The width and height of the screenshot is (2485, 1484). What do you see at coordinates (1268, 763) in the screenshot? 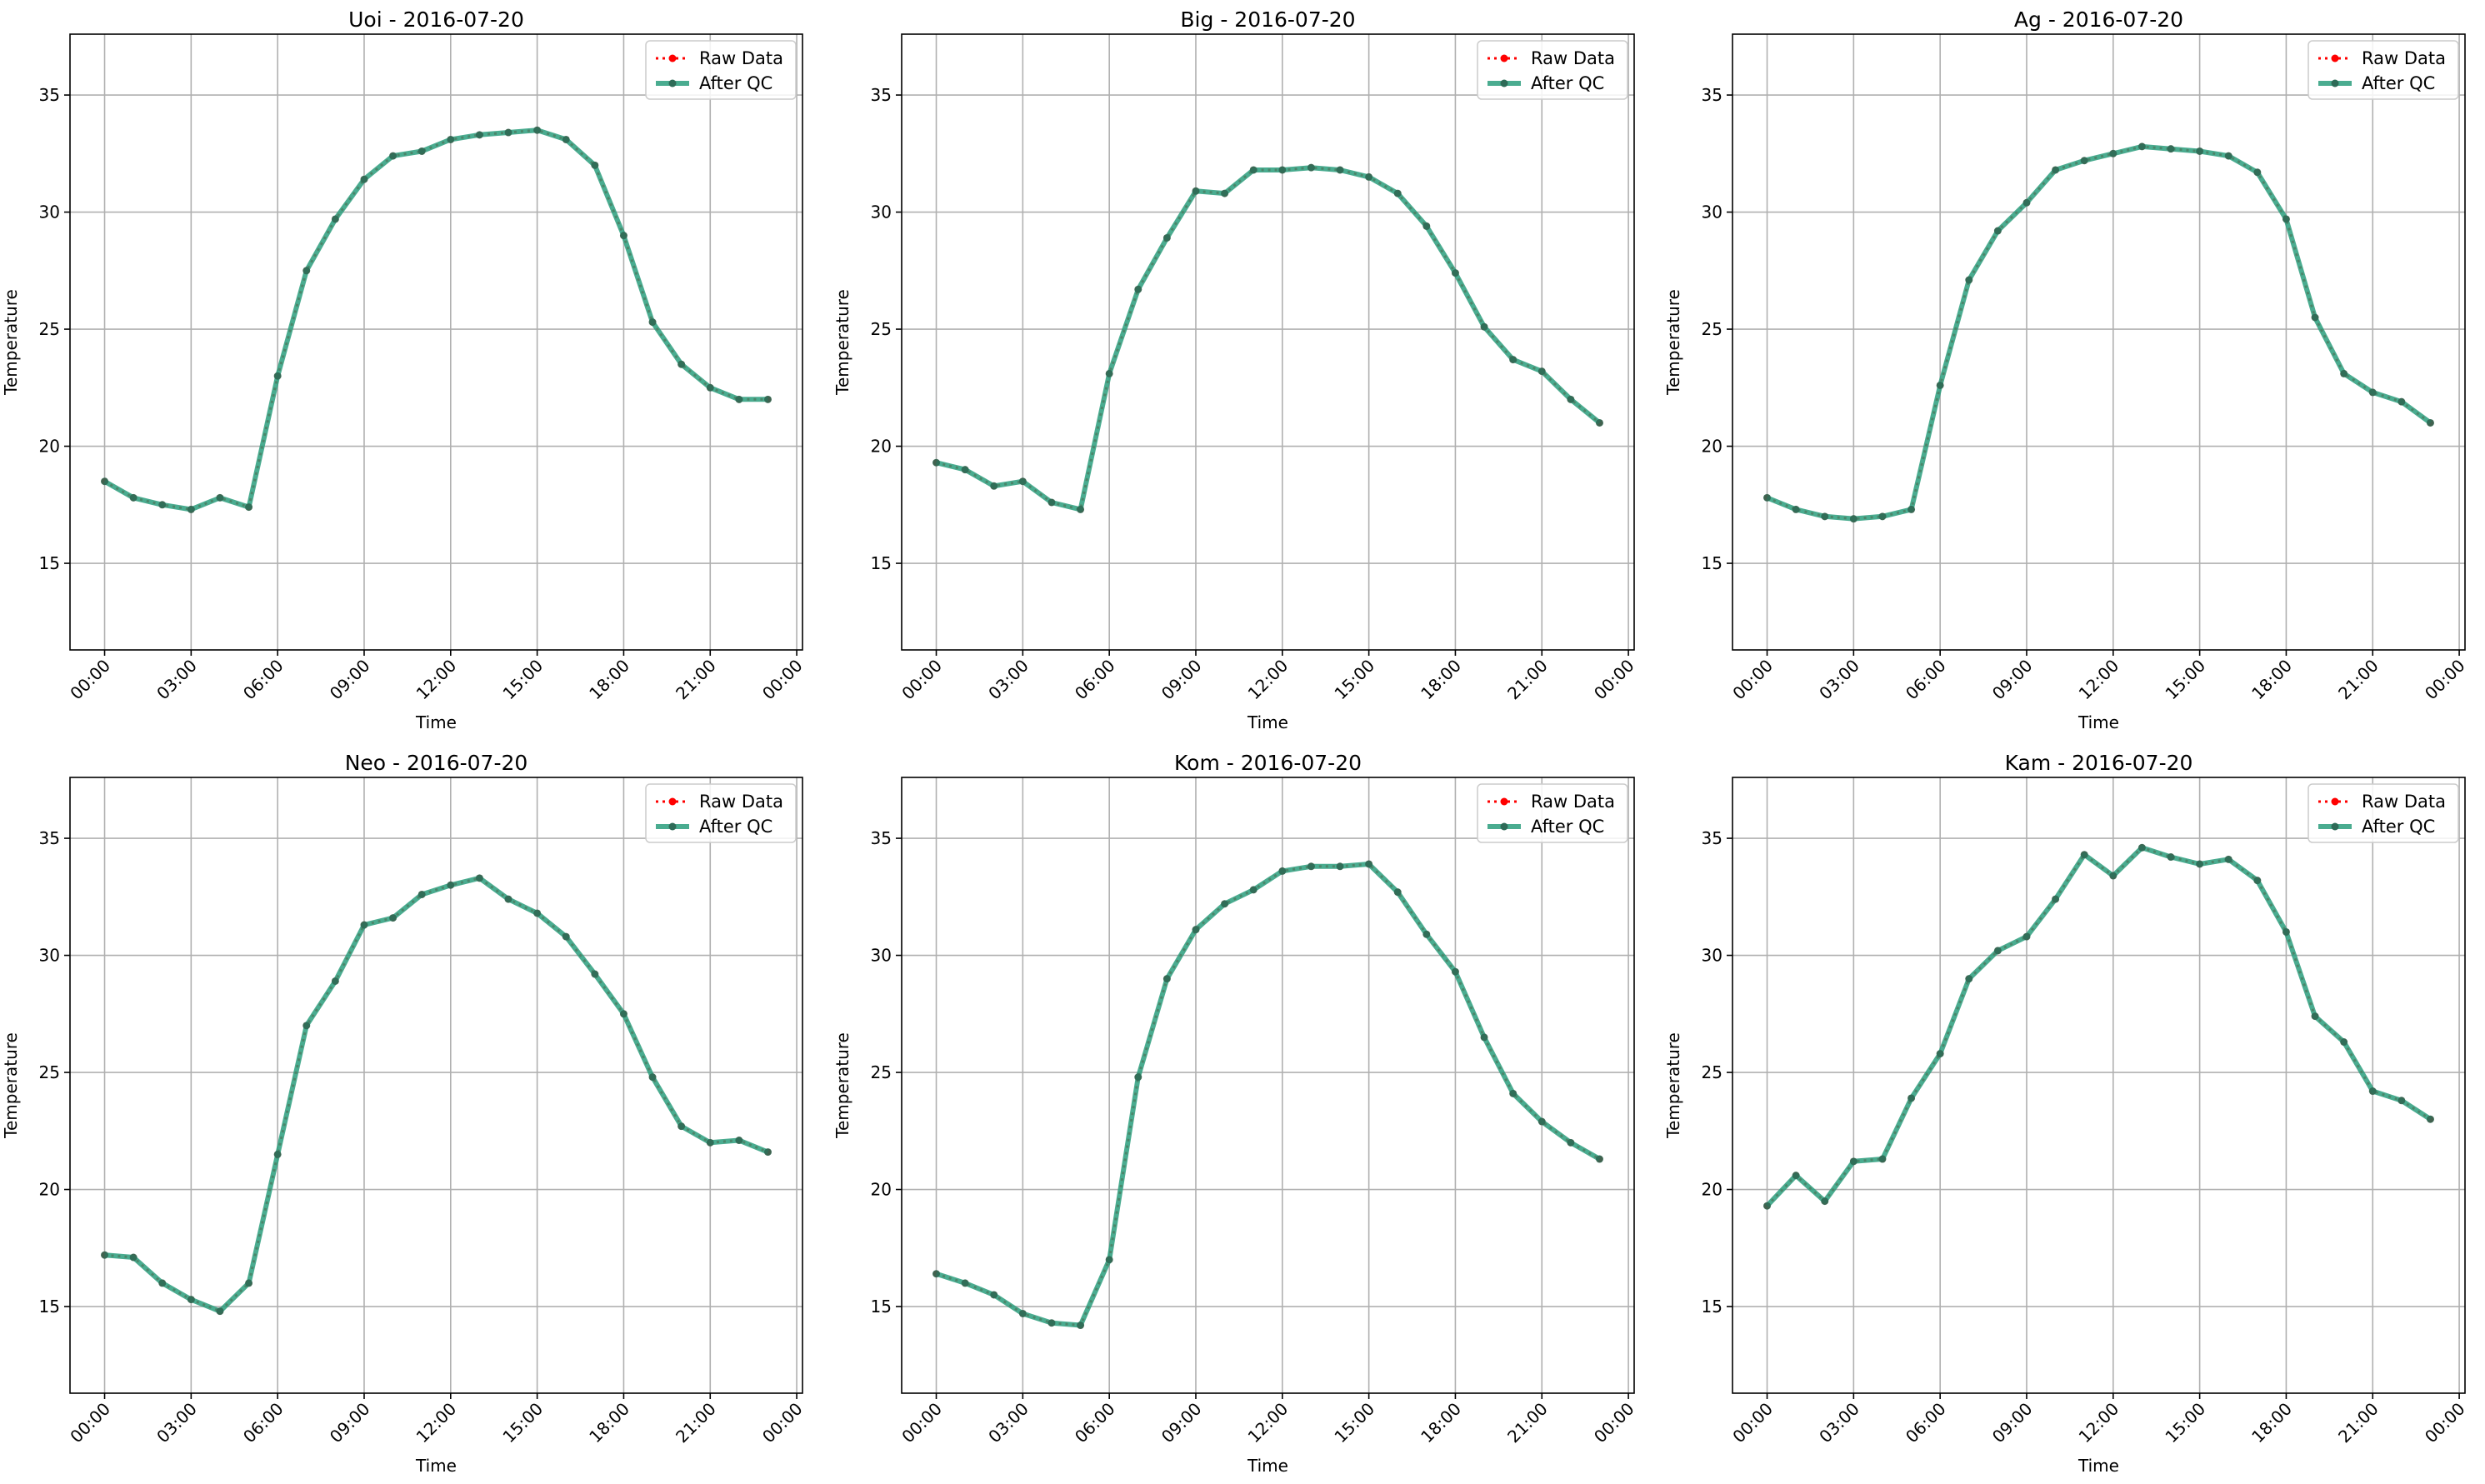
I see `subplot-title: Kom - 2016-07-20` at bounding box center [1268, 763].